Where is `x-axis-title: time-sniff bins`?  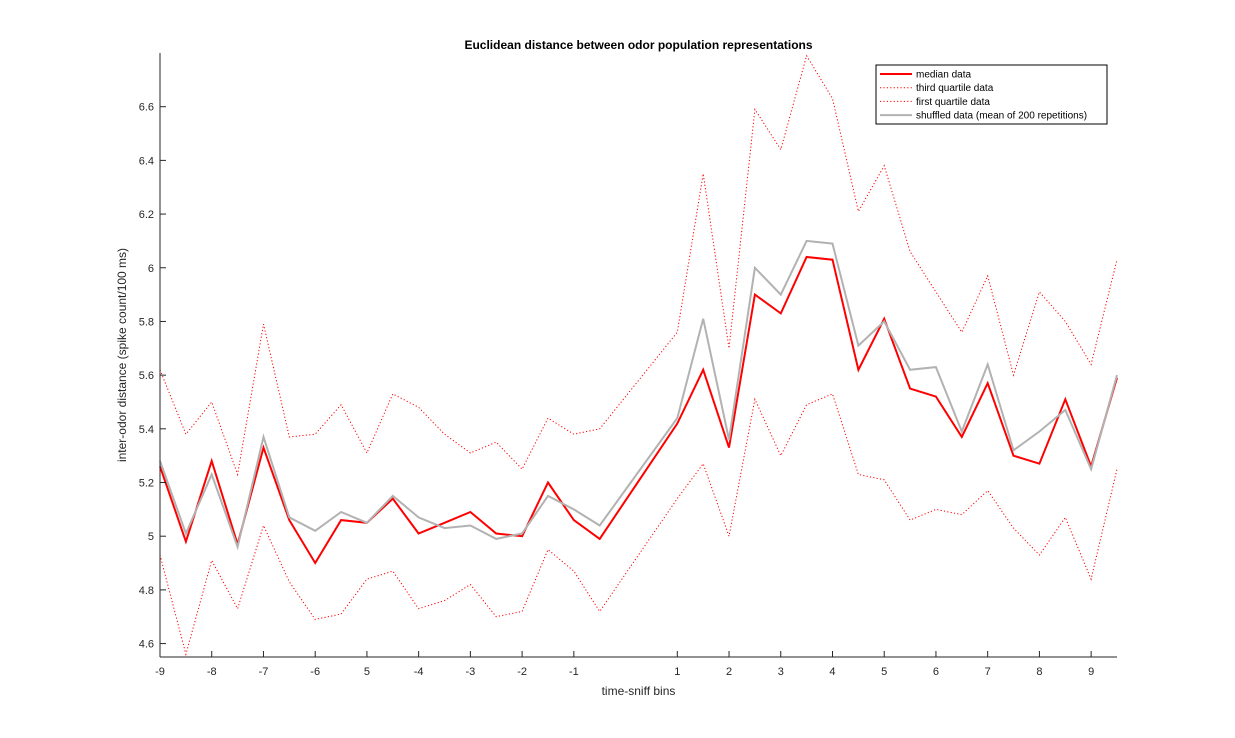 x-axis-title: time-sniff bins is located at coordinates (639, 691).